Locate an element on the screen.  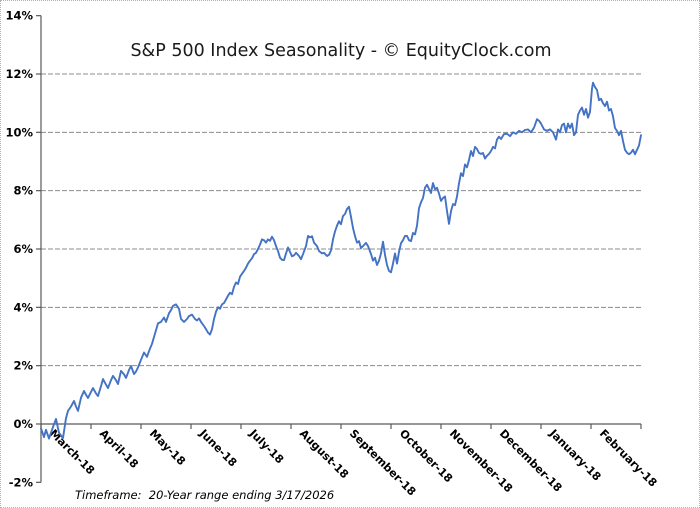
y-tick-label: 14% is located at coordinates (19, 16).